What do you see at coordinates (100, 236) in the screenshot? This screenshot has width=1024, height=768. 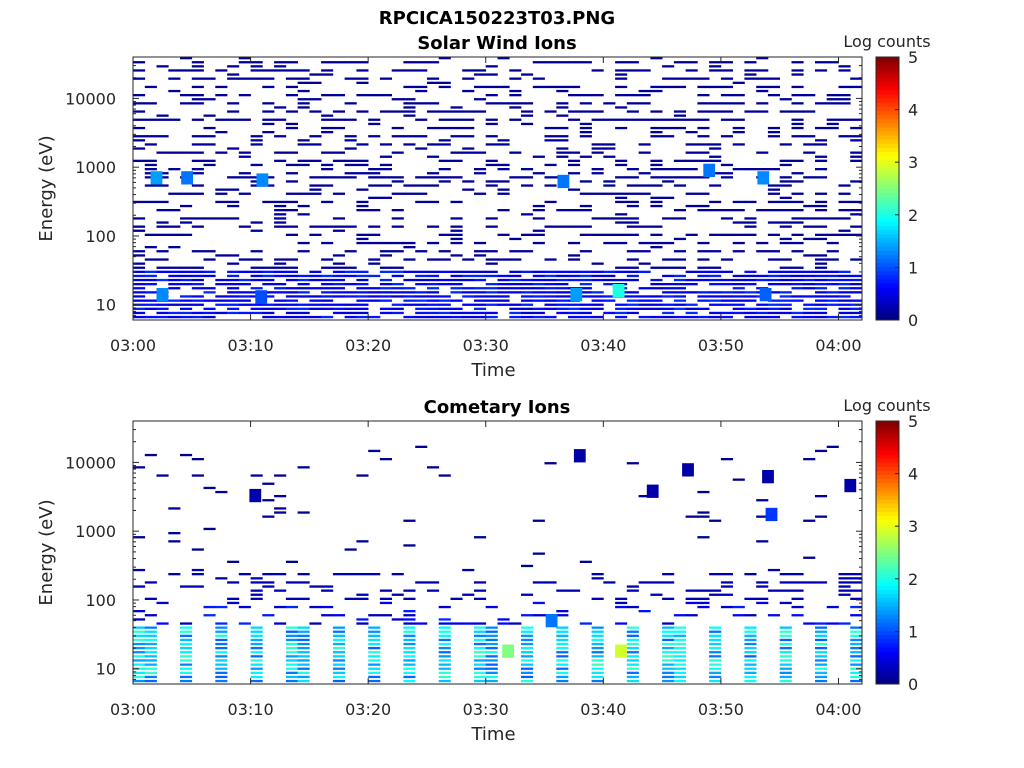 I see `y-tick-label: 100` at bounding box center [100, 236].